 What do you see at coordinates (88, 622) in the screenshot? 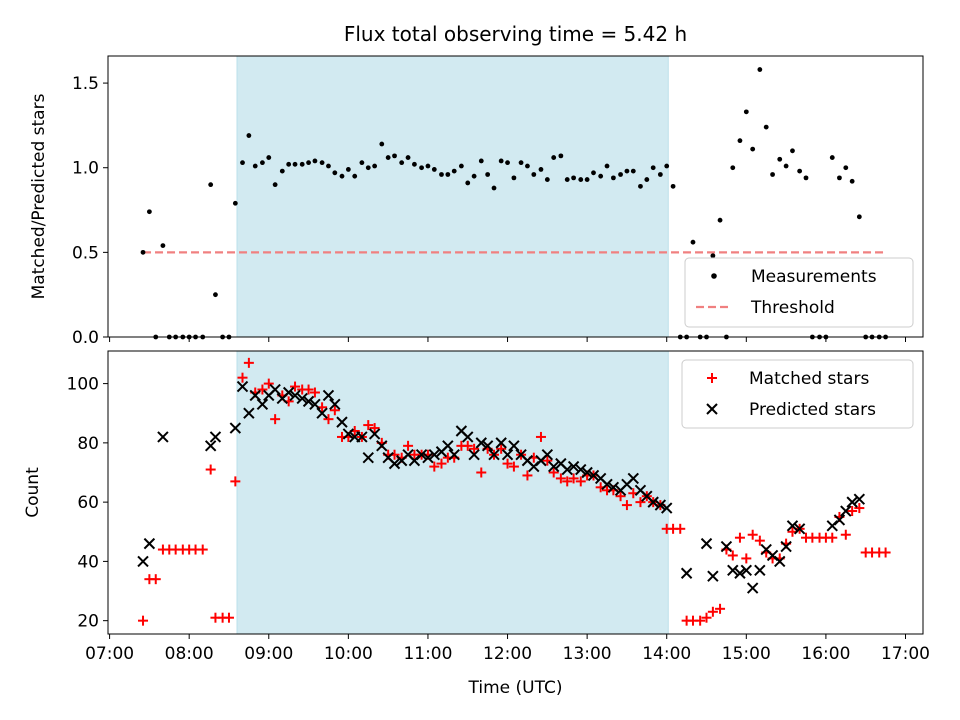
I see `bottom-y-tick-label: 20` at bounding box center [88, 622].